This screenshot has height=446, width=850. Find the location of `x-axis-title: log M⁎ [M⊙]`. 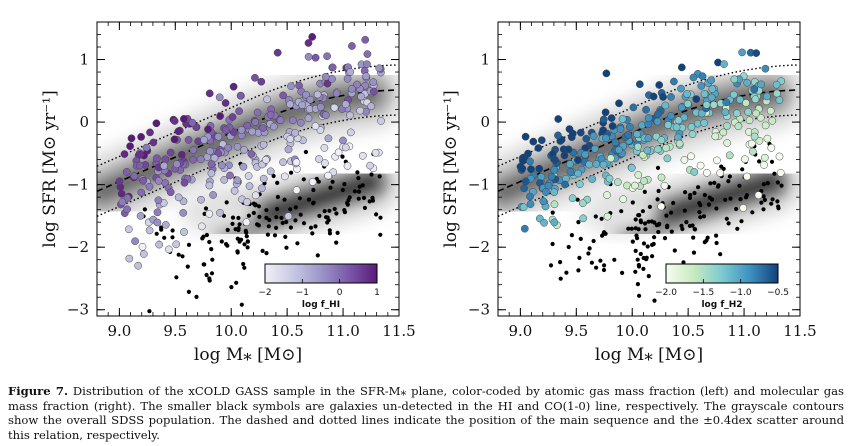

x-axis-title: log M⁎ [M⊙] is located at coordinates (649, 355).